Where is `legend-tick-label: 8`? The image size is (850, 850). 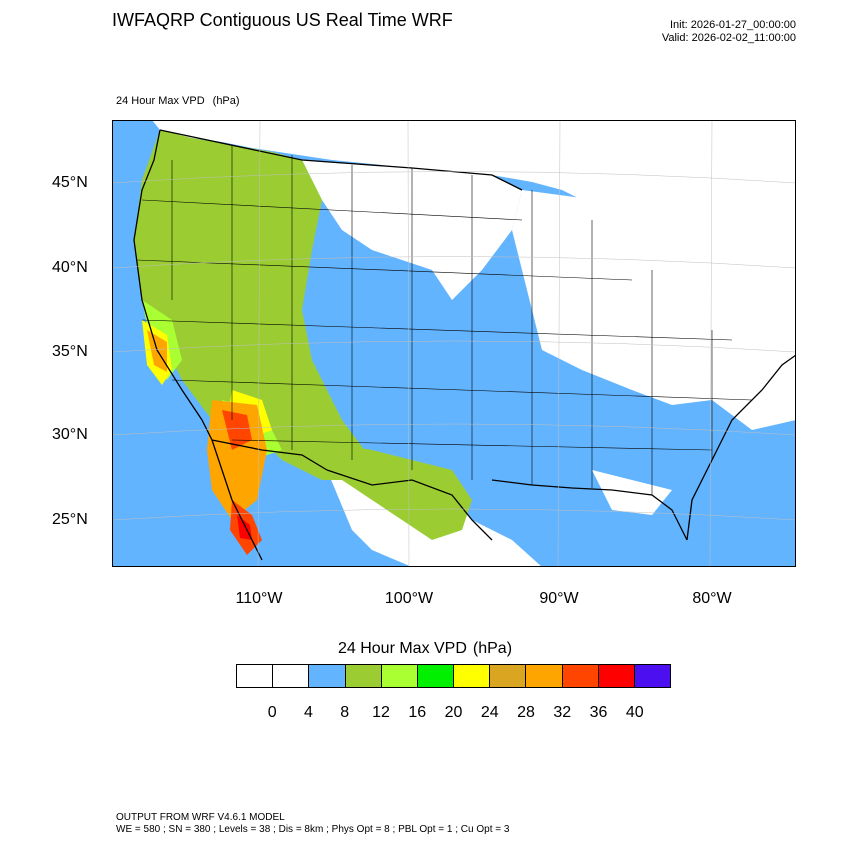
legend-tick-label: 8 is located at coordinates (345, 712).